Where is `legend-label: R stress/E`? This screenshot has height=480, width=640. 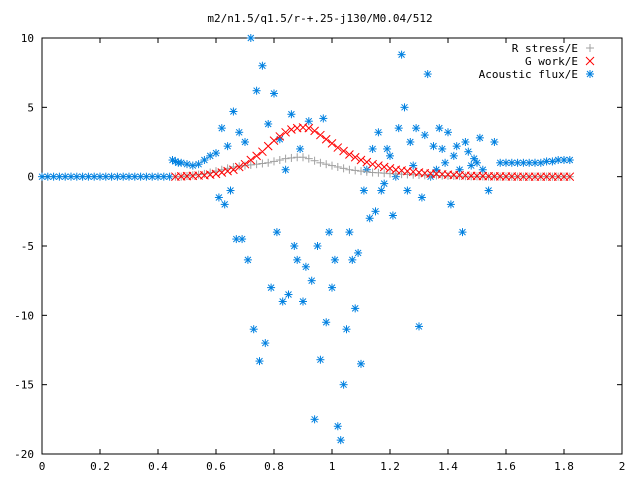 legend-label: R stress/E is located at coordinates (545, 48).